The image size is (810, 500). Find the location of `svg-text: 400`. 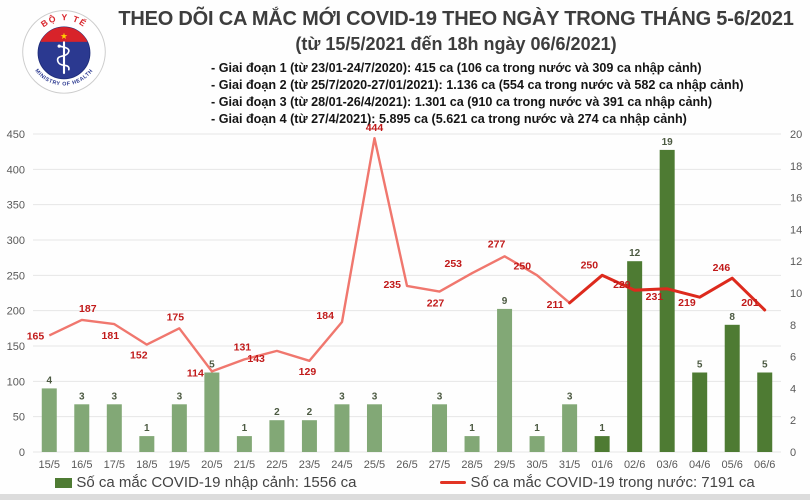

svg-text: 400 is located at coordinates (16, 170).